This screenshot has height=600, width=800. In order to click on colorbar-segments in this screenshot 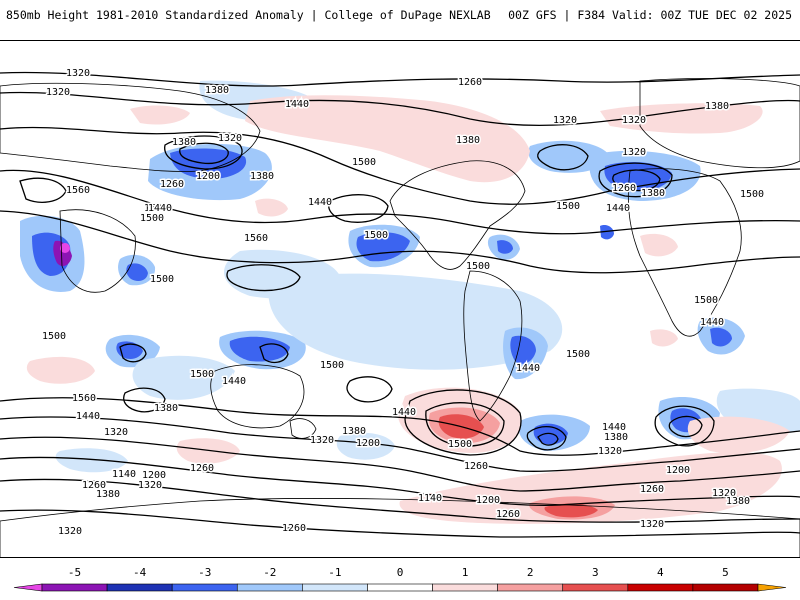, I will do `click(400, 587)`.